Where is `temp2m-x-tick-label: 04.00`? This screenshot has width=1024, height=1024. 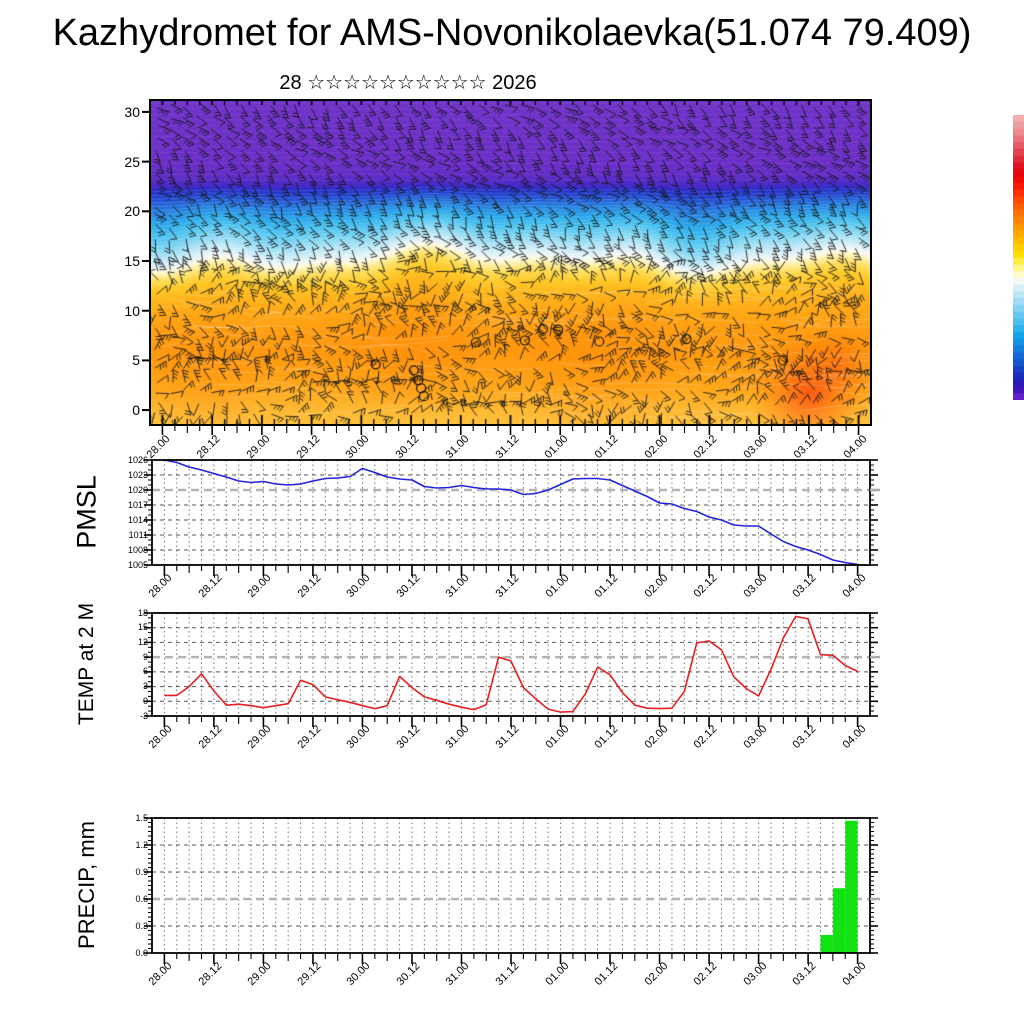 temp2m-x-tick-label: 04.00 is located at coordinates (854, 737).